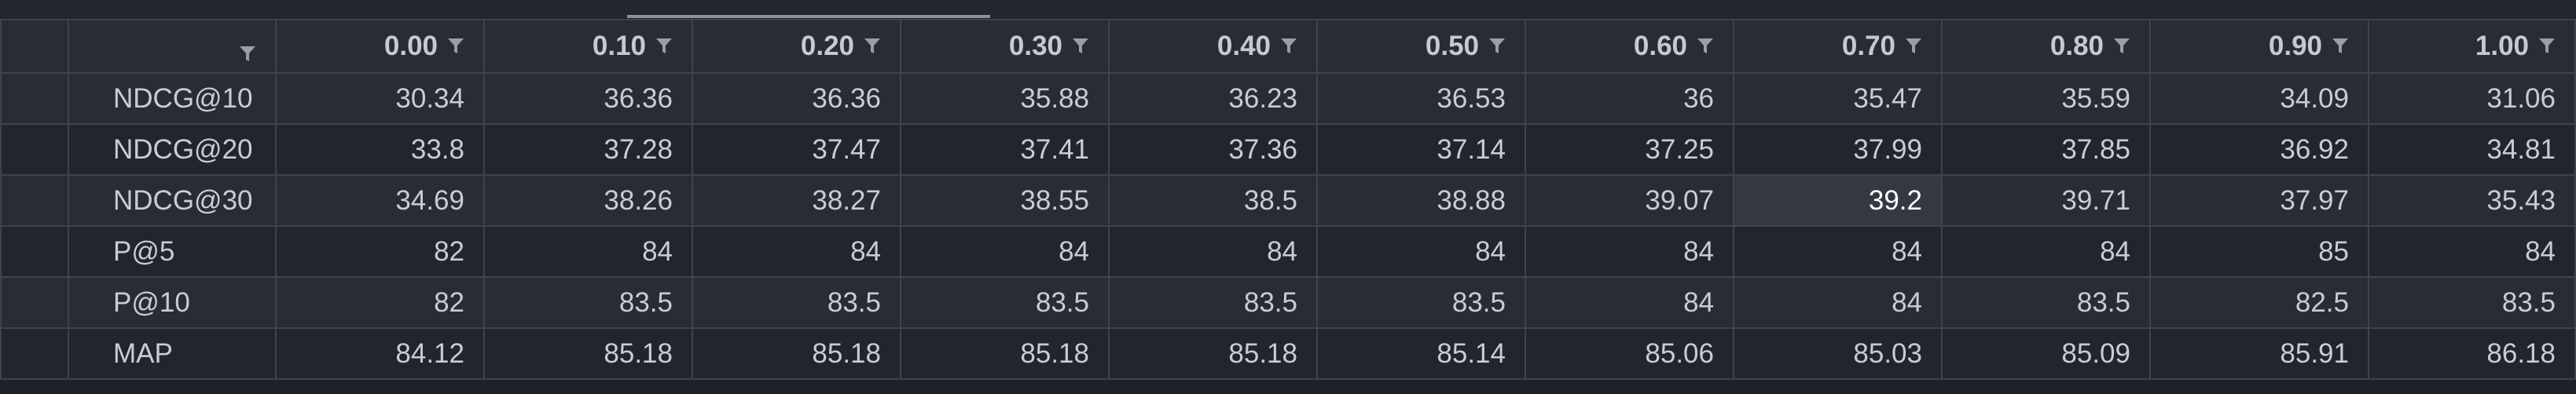 The image size is (2576, 394). I want to click on table-cell: 85.09, so click(2046, 353).